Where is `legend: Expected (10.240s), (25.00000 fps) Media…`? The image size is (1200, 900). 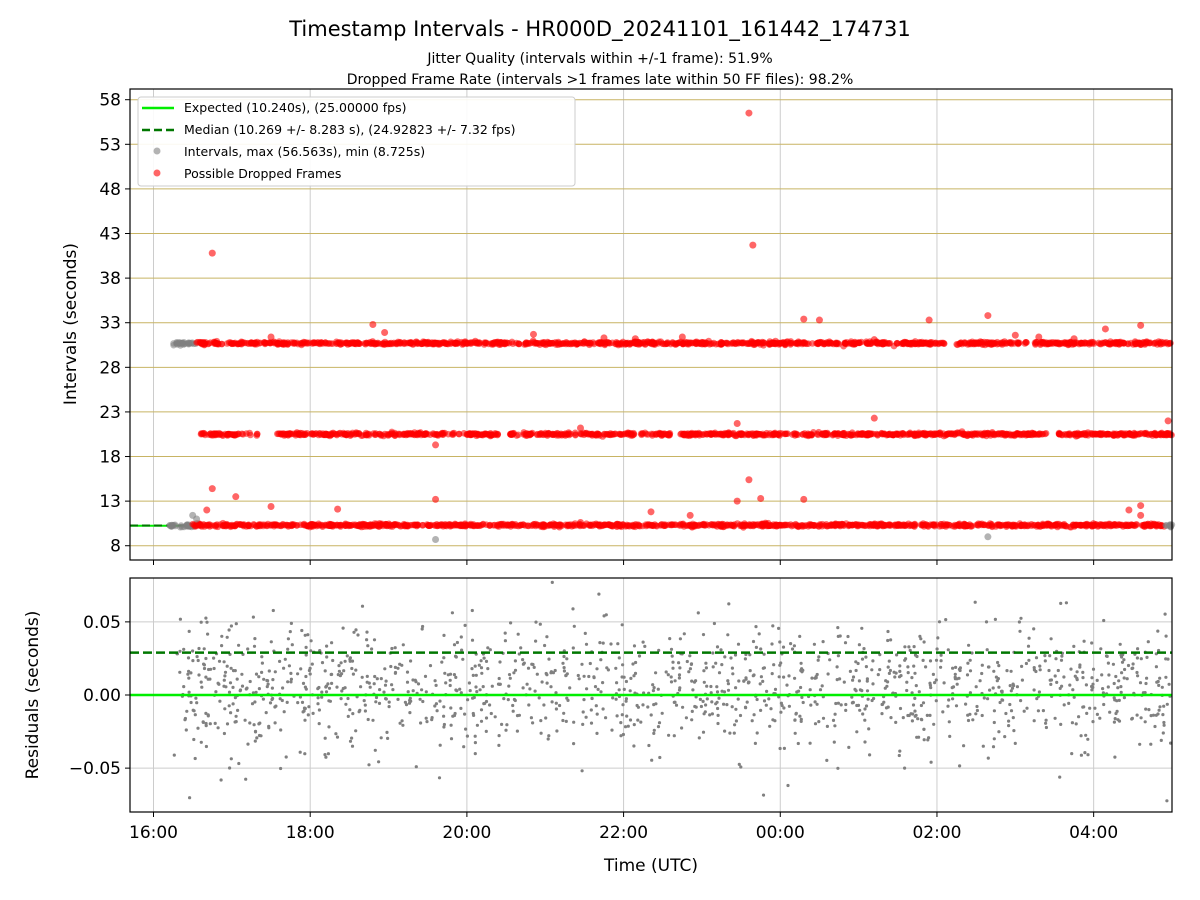 legend: Expected (10.240s), (25.00000 fps) Media… is located at coordinates (356, 141).